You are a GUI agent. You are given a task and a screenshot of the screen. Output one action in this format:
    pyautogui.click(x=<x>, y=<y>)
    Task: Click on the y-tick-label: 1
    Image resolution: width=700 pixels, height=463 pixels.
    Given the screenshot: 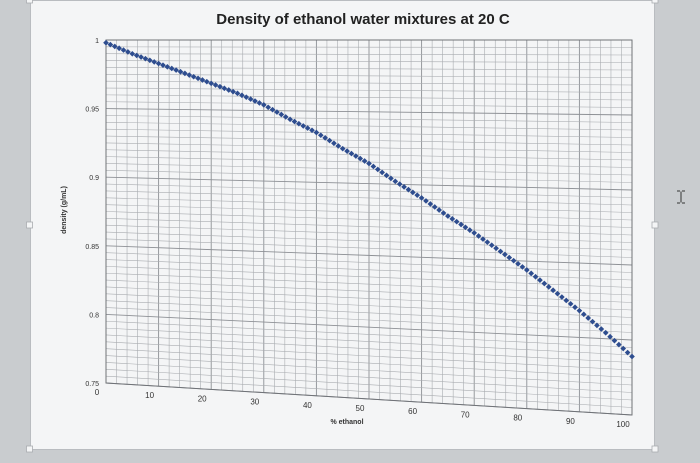 What is the action you would take?
    pyautogui.click(x=97, y=41)
    